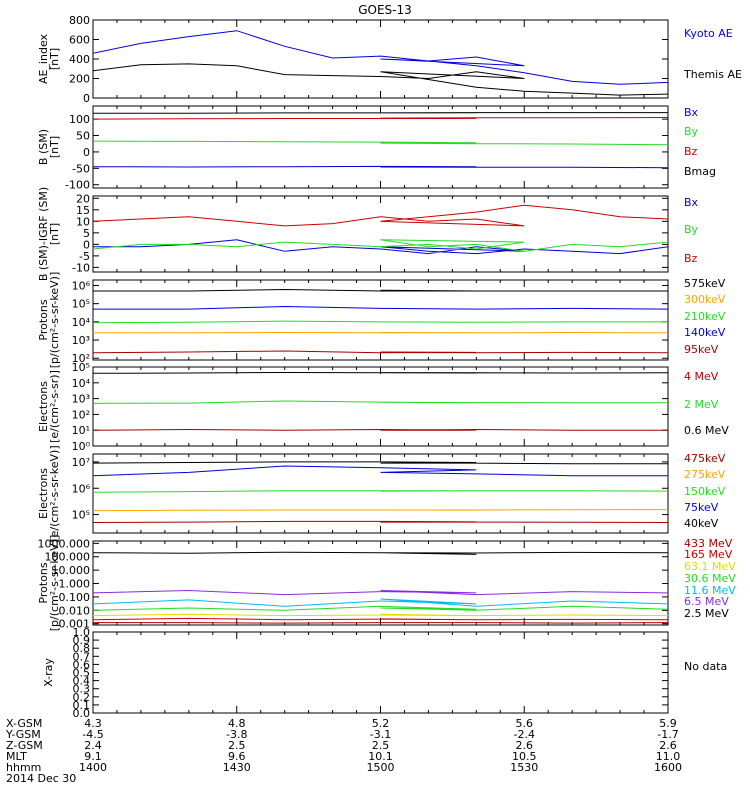 The image size is (750, 800). Describe the element at coordinates (86, 233) in the screenshot. I see `y-tick-label: 5` at that location.